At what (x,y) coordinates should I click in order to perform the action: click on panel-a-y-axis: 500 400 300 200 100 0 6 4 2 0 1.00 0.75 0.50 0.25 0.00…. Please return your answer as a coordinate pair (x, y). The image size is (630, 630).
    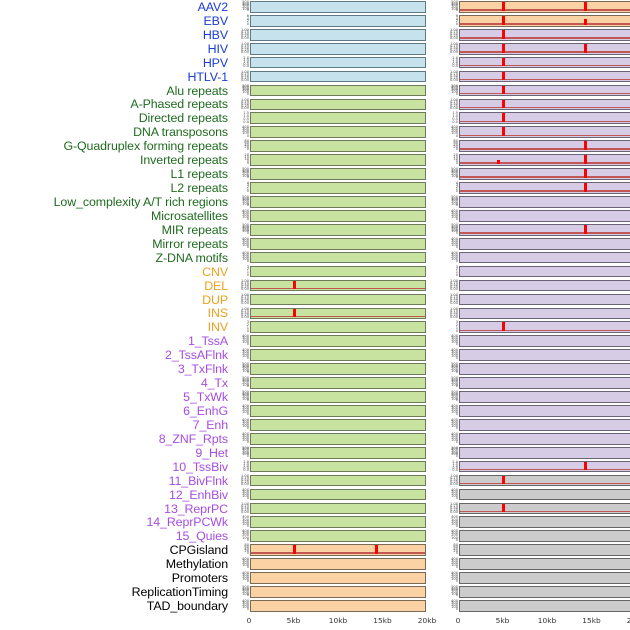
    Looking at the image, I should click on (239, 315).